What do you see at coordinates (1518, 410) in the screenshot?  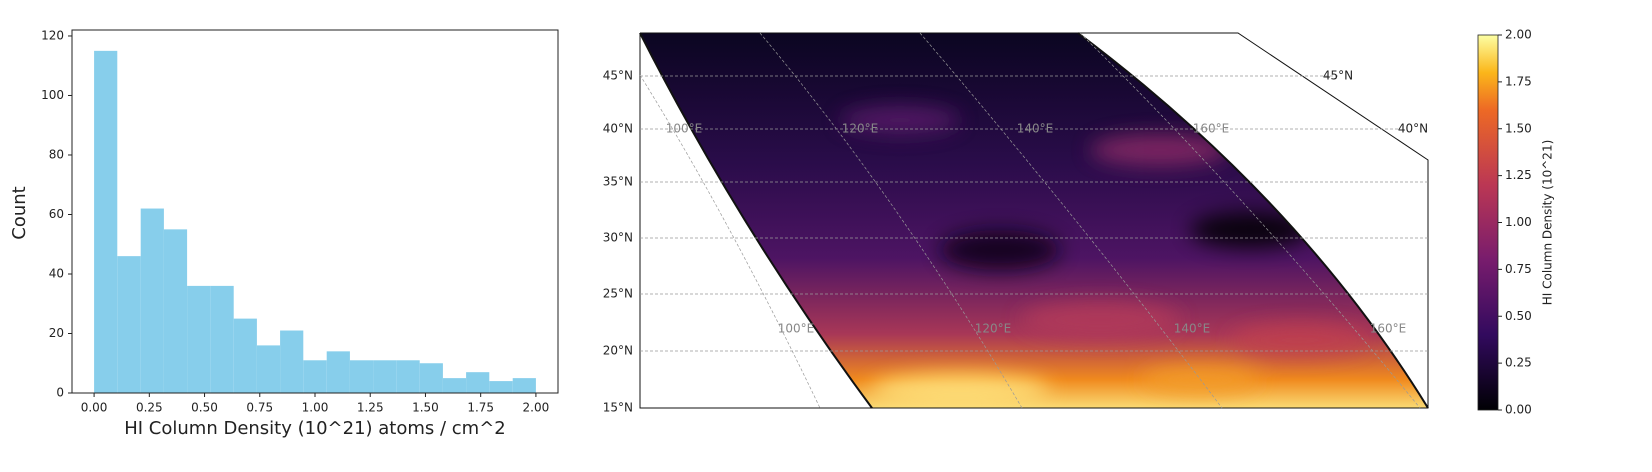 I see `colorbar-tick-label: 0.00` at bounding box center [1518, 410].